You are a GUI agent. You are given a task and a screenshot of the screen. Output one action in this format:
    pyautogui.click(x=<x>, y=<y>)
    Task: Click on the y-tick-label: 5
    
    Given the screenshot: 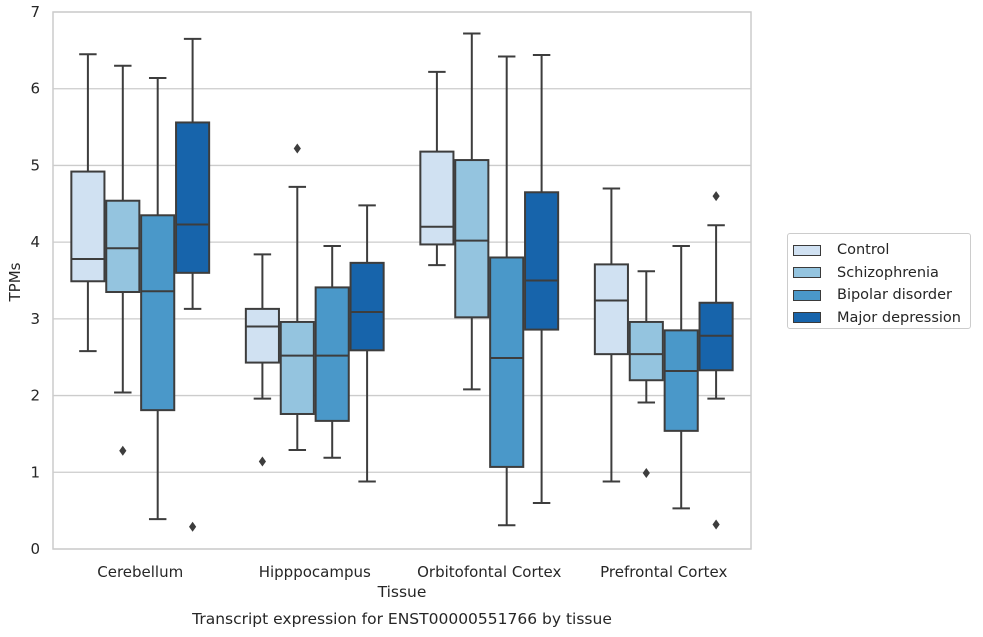 What is the action you would take?
    pyautogui.click(x=35, y=165)
    